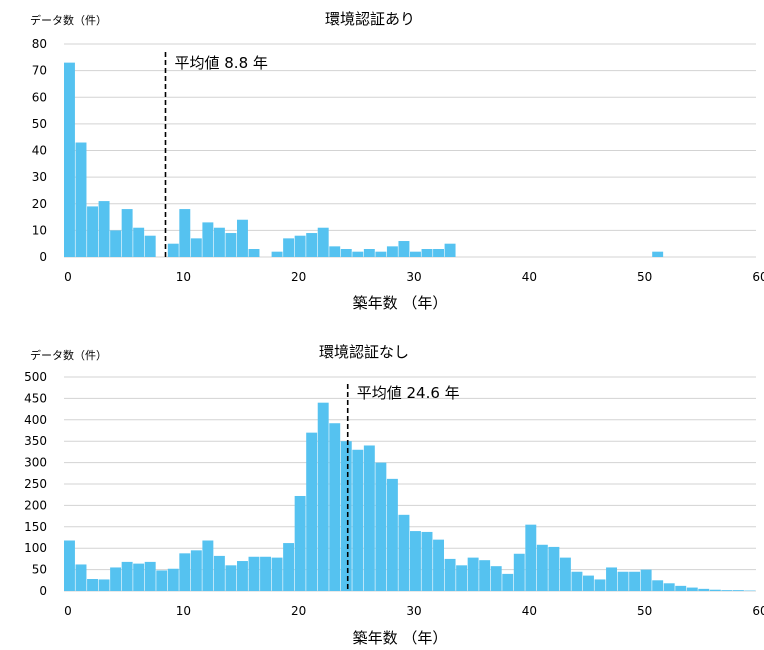 This screenshot has width=764, height=650. I want to click on with-cert-y-tick-label: 0, so click(43, 257).